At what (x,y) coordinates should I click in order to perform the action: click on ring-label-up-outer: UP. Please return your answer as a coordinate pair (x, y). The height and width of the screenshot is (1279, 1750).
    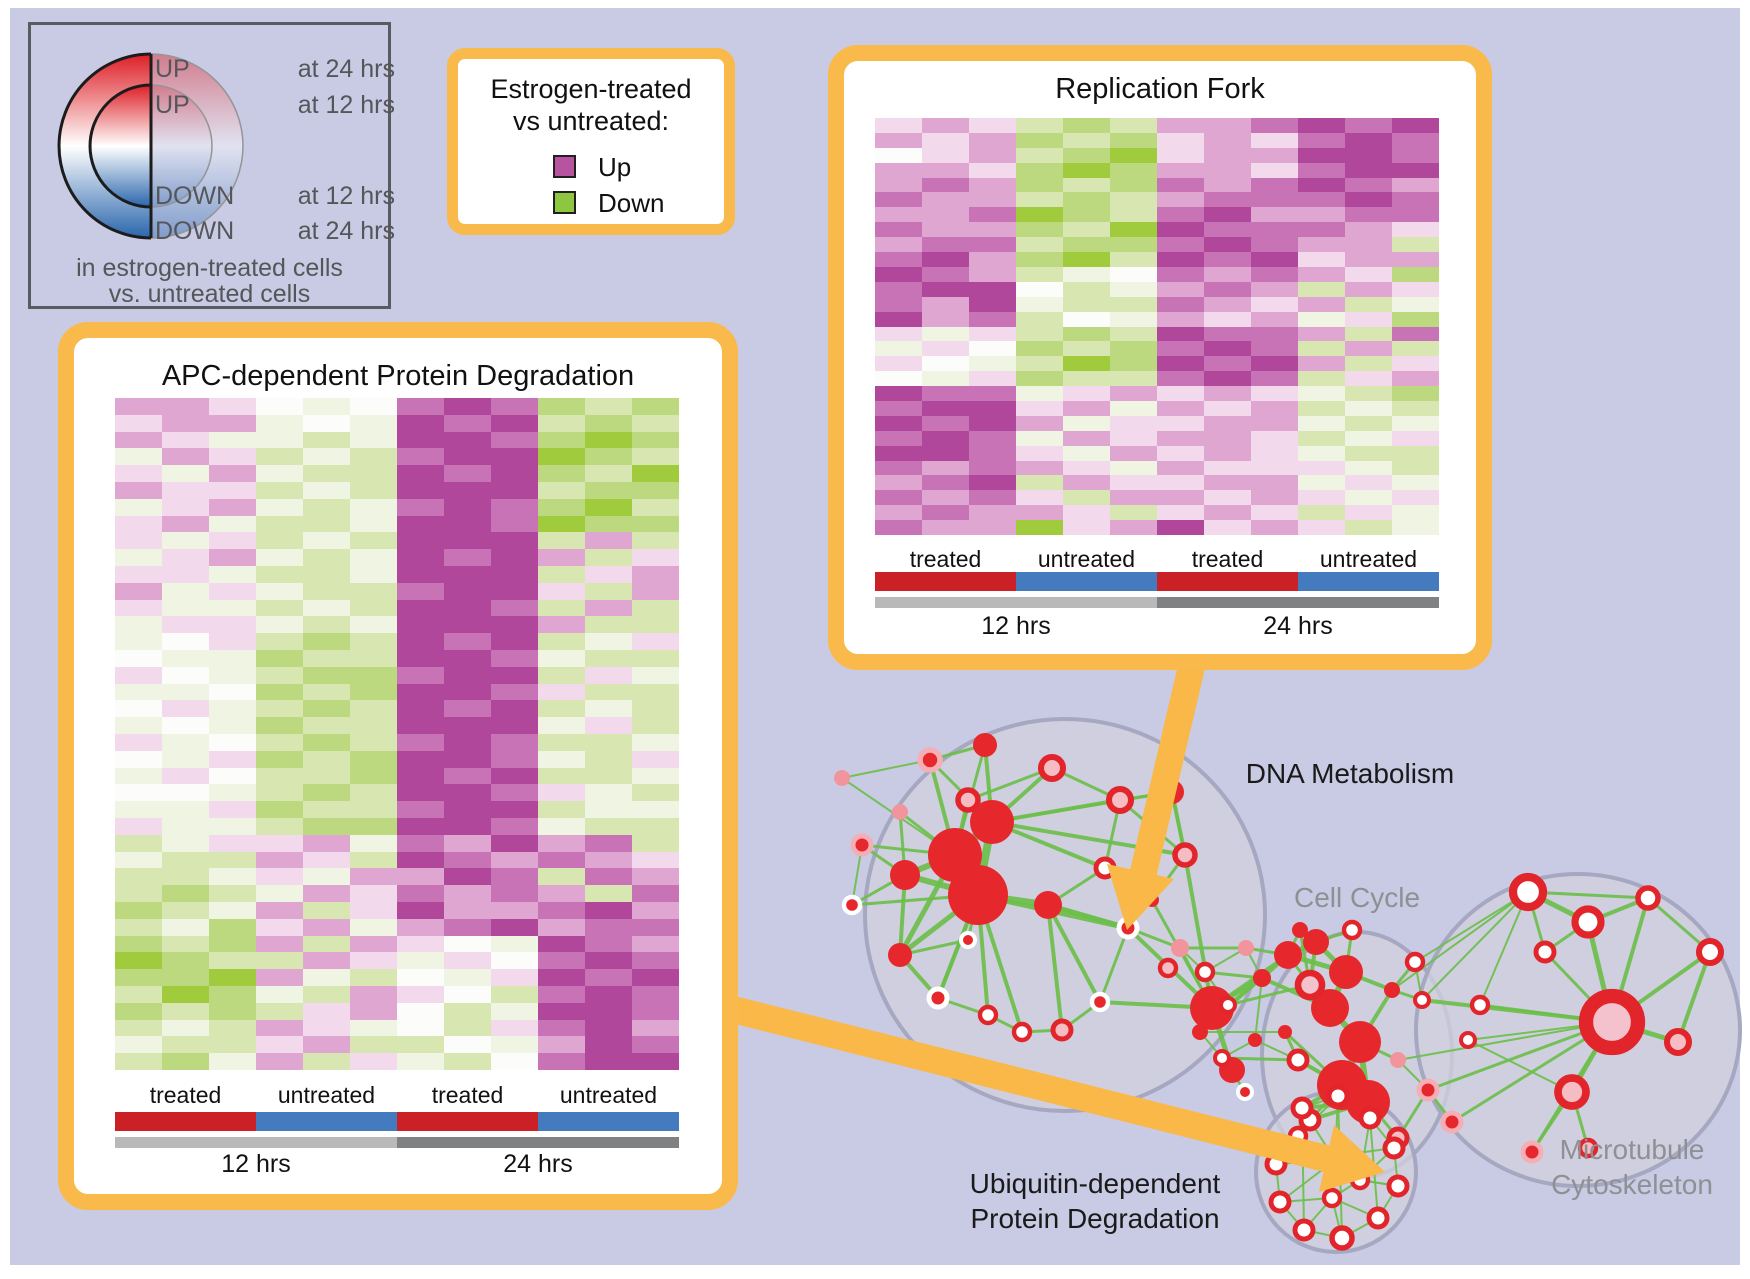
    Looking at the image, I should click on (172, 69).